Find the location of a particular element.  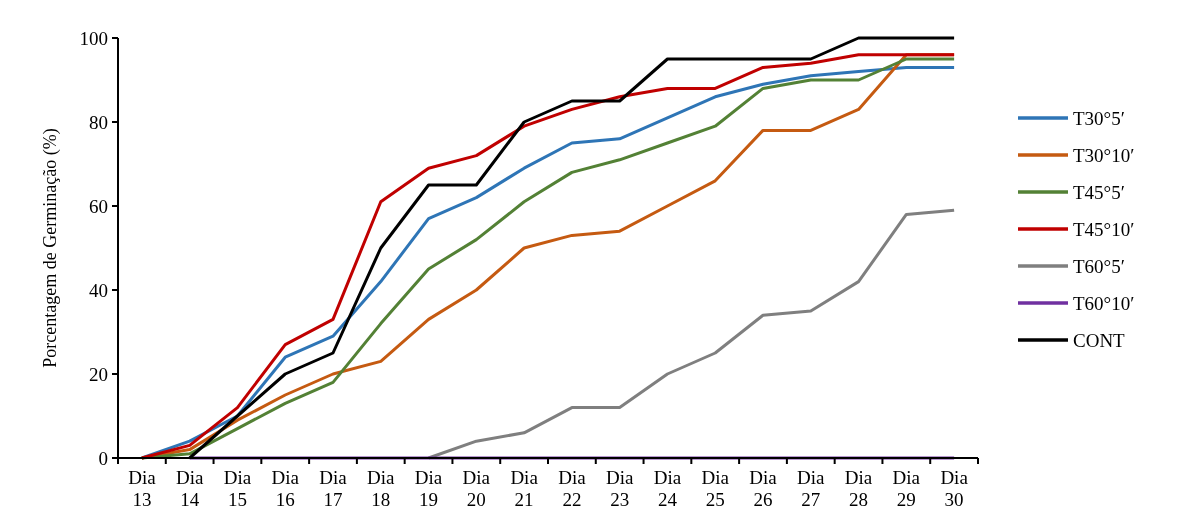

y-tick-label: 80 is located at coordinates (98, 122).